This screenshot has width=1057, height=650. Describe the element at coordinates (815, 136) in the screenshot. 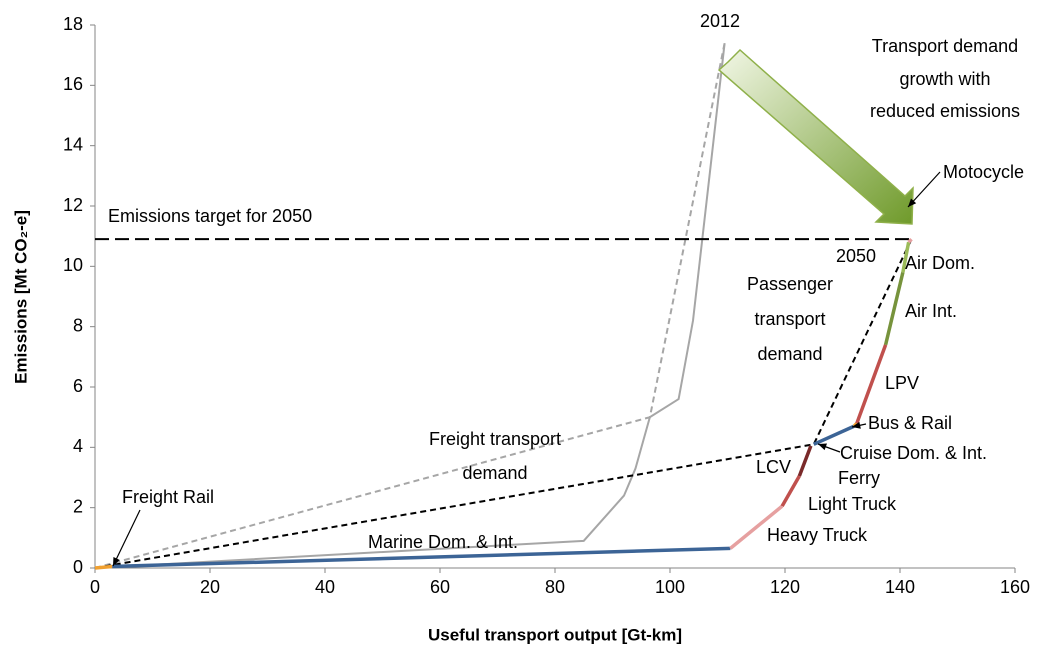

I see `growth-arrow` at that location.